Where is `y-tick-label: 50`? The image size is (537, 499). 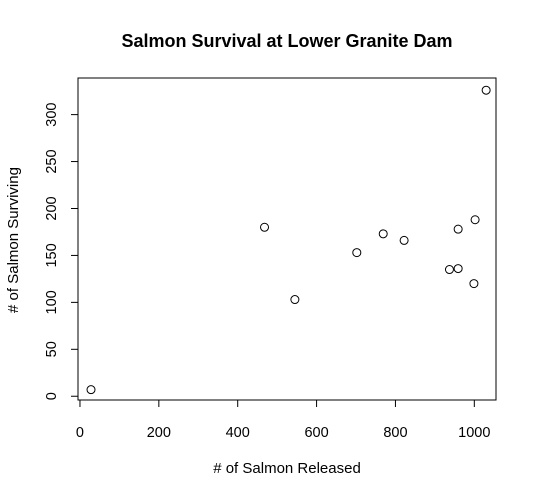 y-tick-label: 50 is located at coordinates (52, 349).